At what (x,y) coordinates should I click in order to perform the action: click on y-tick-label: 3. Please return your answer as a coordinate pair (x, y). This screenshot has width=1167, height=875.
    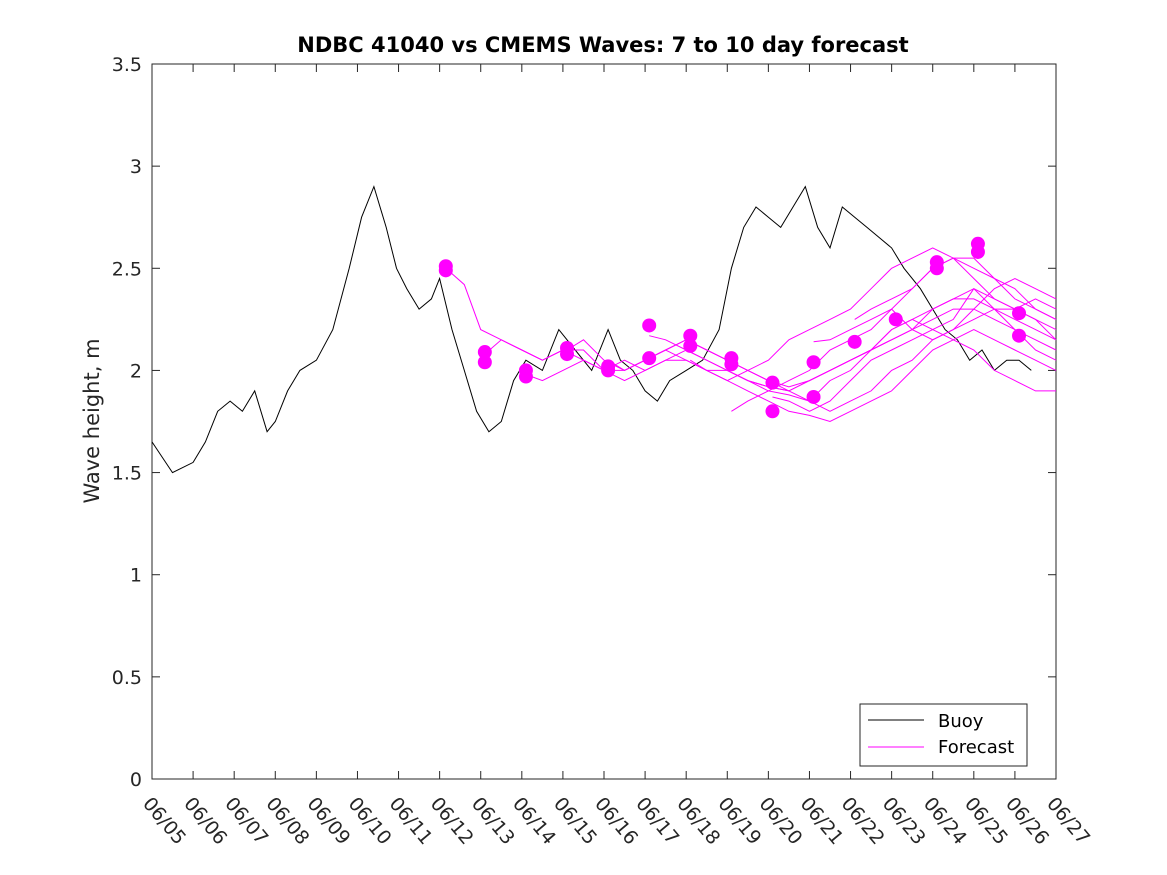
    Looking at the image, I should click on (136, 167).